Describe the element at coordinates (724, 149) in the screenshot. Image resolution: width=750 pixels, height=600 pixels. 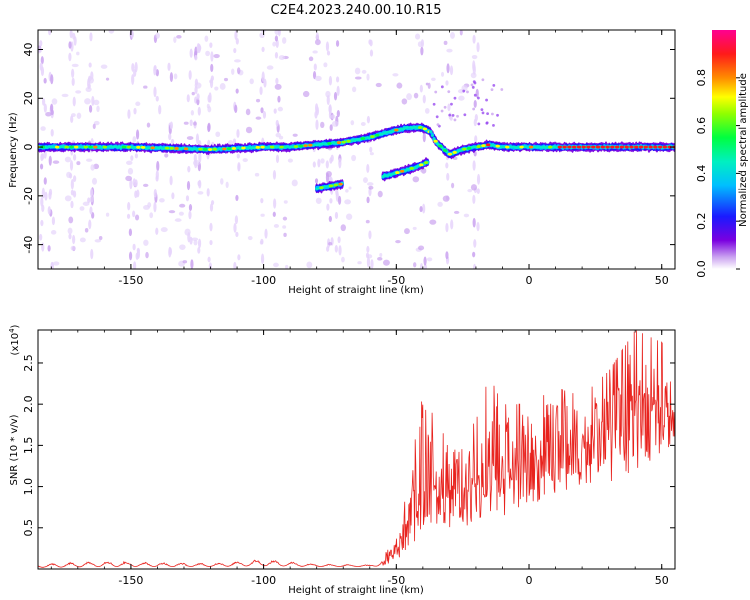
I see `colorbar-gradient` at that location.